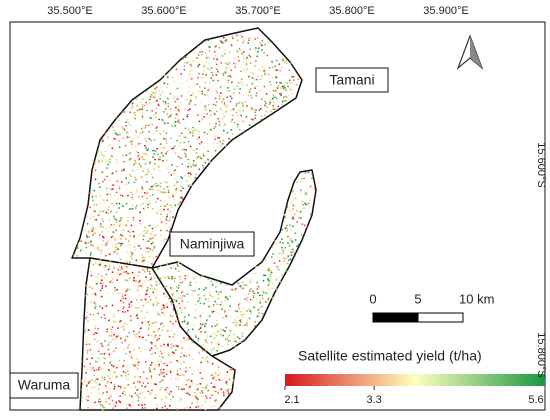  What do you see at coordinates (470, 52) in the screenshot?
I see `north-arrow` at bounding box center [470, 52].